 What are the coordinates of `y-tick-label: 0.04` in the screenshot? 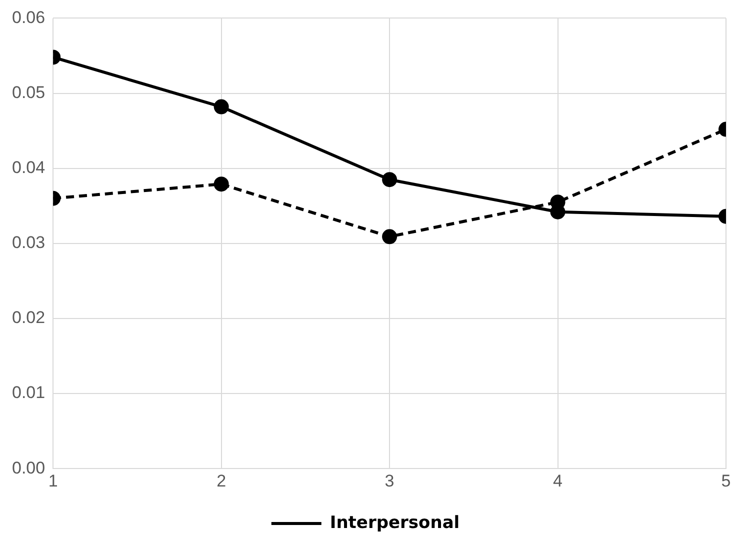 It's located at (29, 168).